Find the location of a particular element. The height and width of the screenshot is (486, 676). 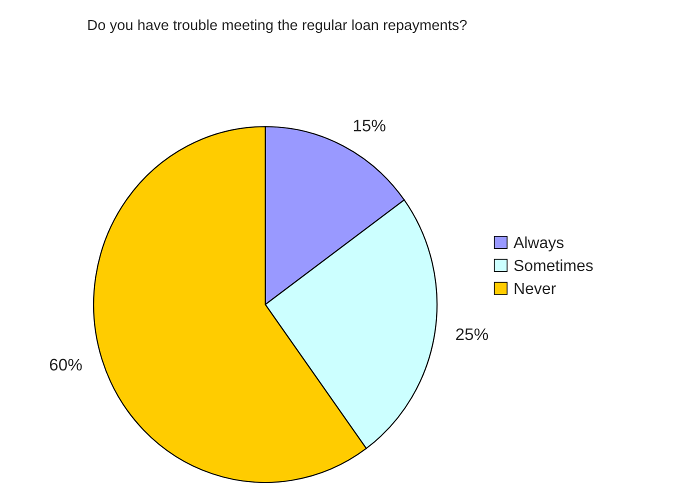

legend-label: Always is located at coordinates (539, 244).